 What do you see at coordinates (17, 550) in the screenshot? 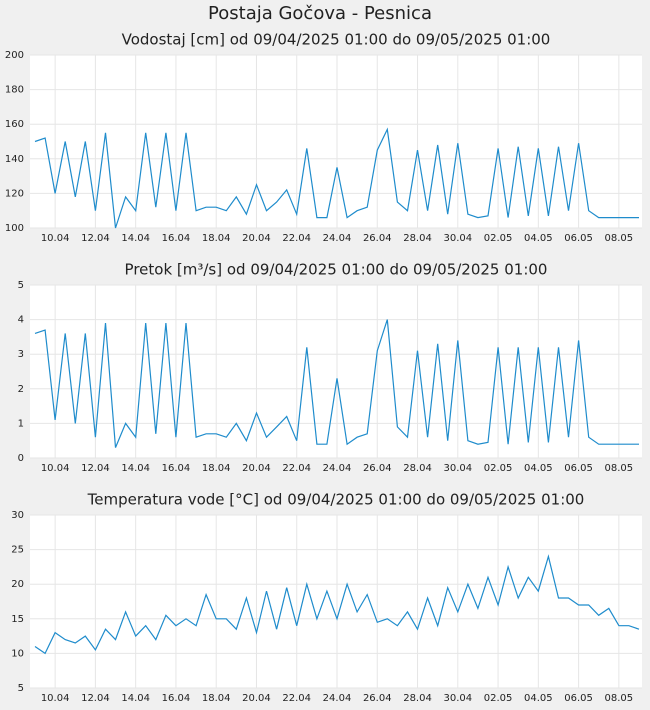
I see `y-tick-label: 25` at bounding box center [17, 550].